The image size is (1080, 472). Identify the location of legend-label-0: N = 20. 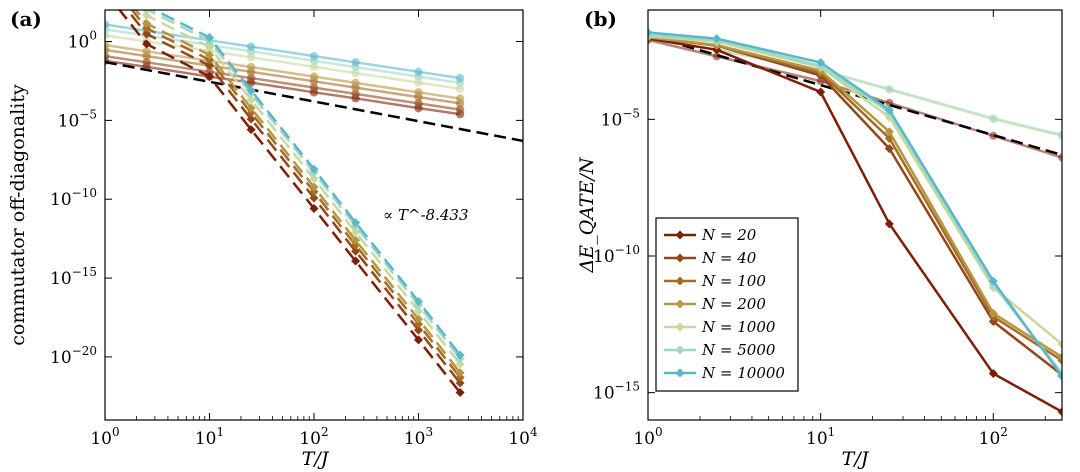
(729, 235).